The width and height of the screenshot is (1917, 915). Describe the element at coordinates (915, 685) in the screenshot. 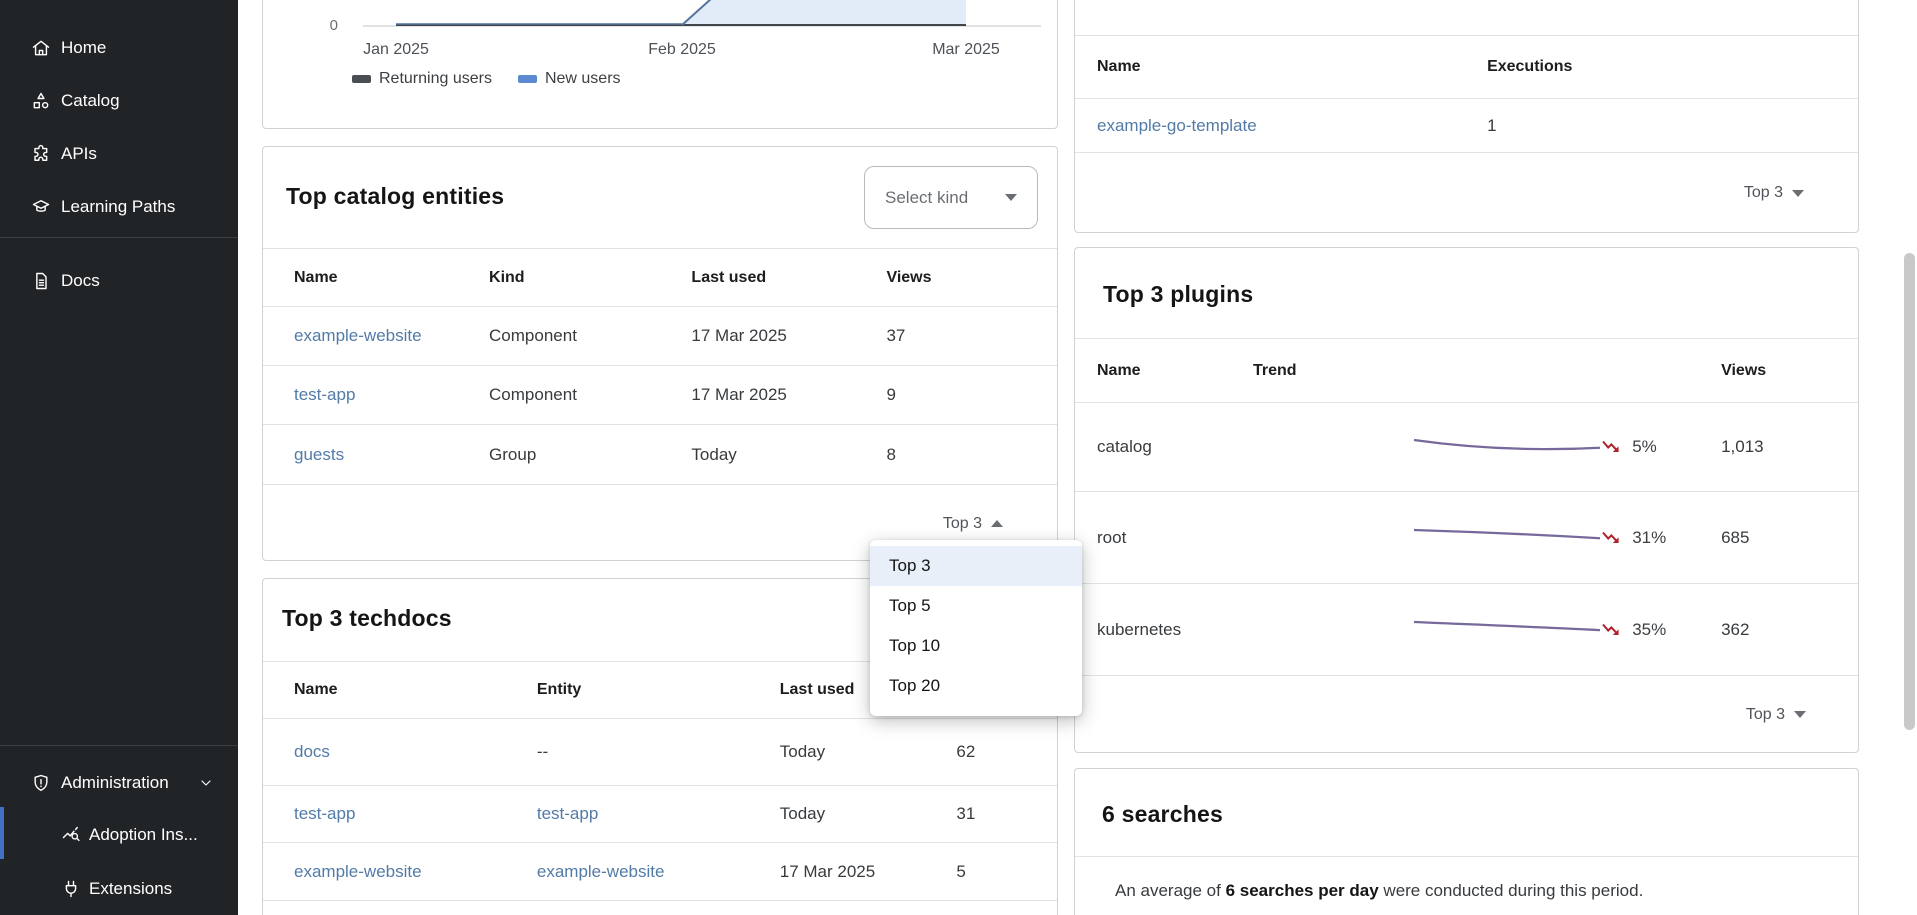

I see `menu-item-top-20: Top 20` at that location.